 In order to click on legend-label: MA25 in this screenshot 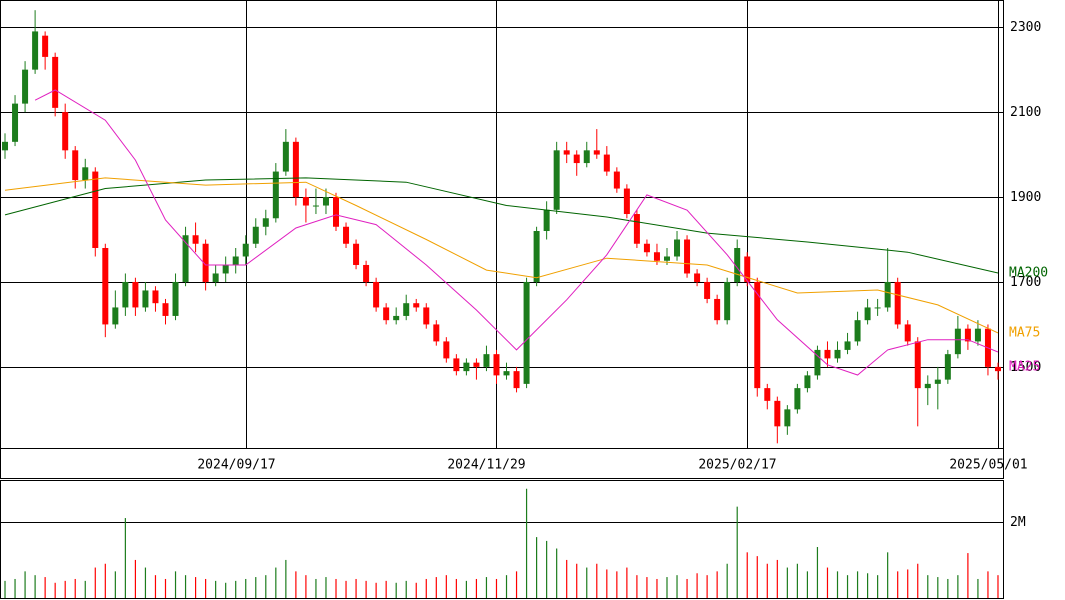, I will do `click(1024, 367)`.